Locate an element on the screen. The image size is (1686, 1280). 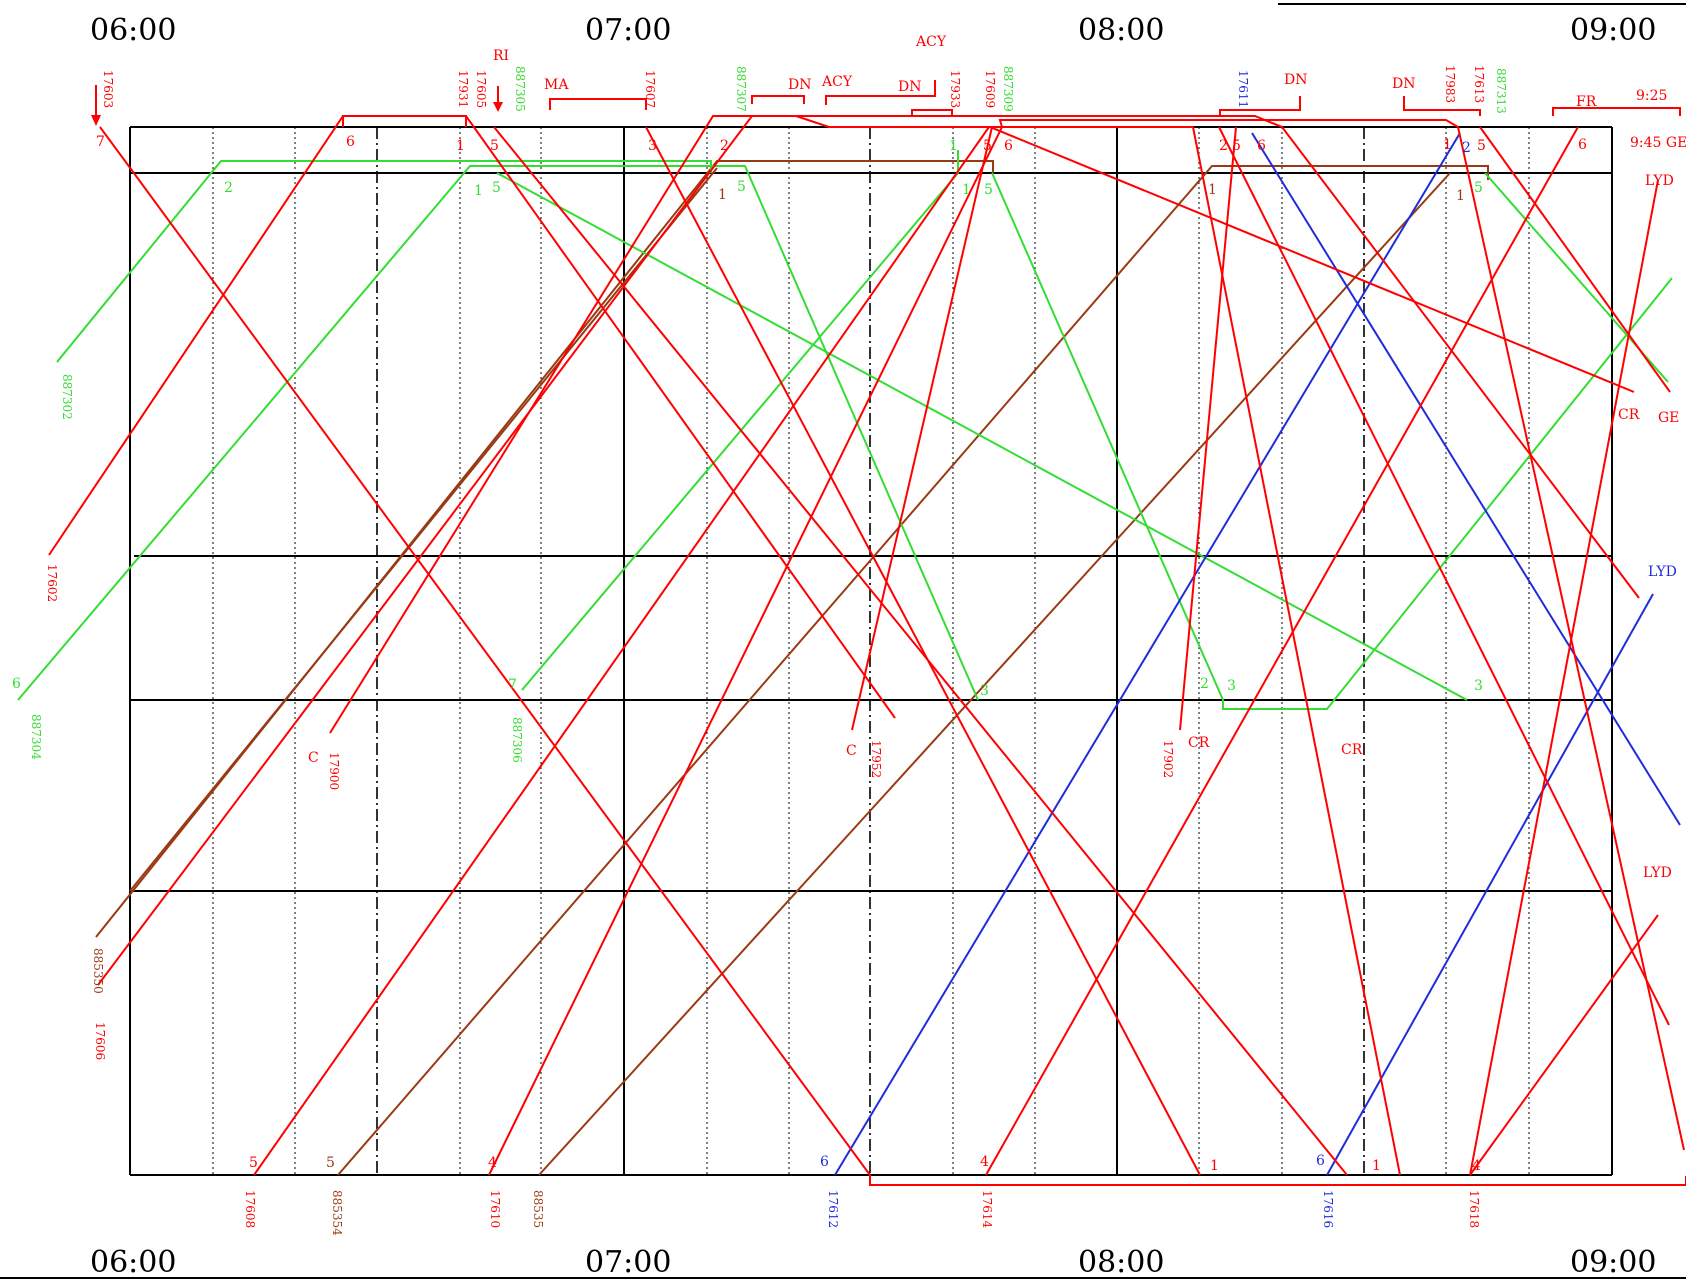
station-label: ACY is located at coordinates (931, 42).